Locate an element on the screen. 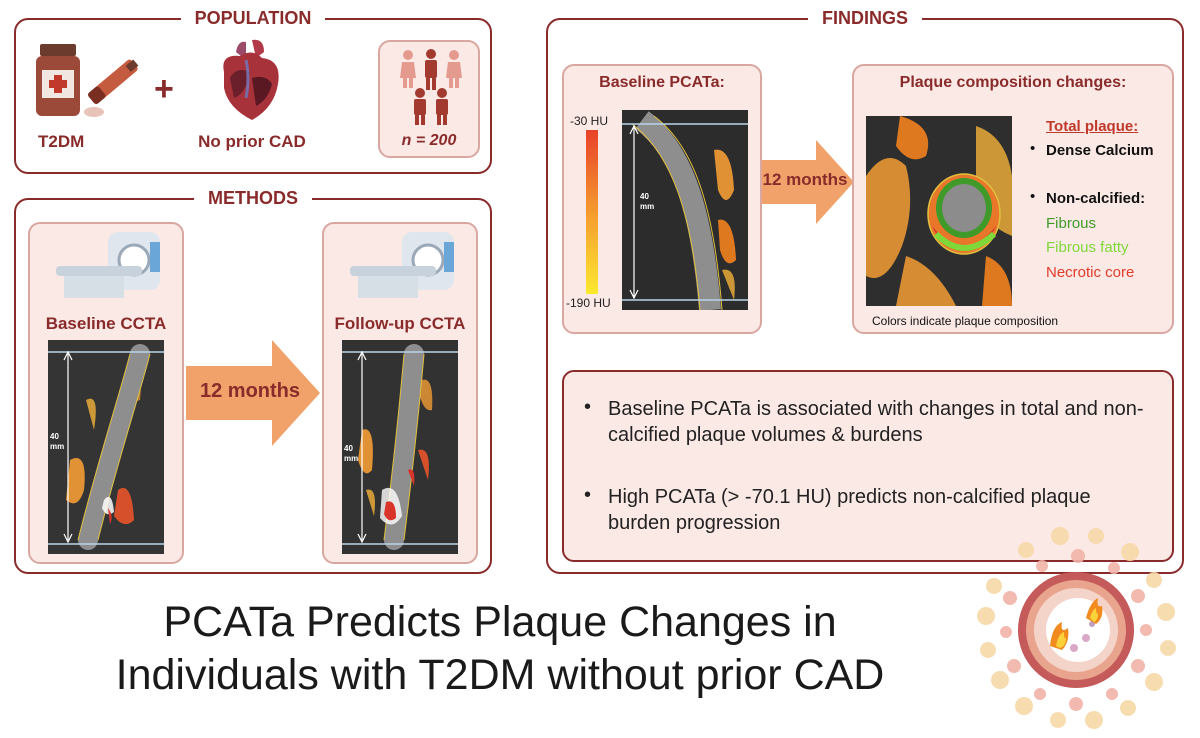 The image size is (1200, 738). baseline-ccta-card: Baseline CCTA 40 mm is located at coordinates (106, 393).